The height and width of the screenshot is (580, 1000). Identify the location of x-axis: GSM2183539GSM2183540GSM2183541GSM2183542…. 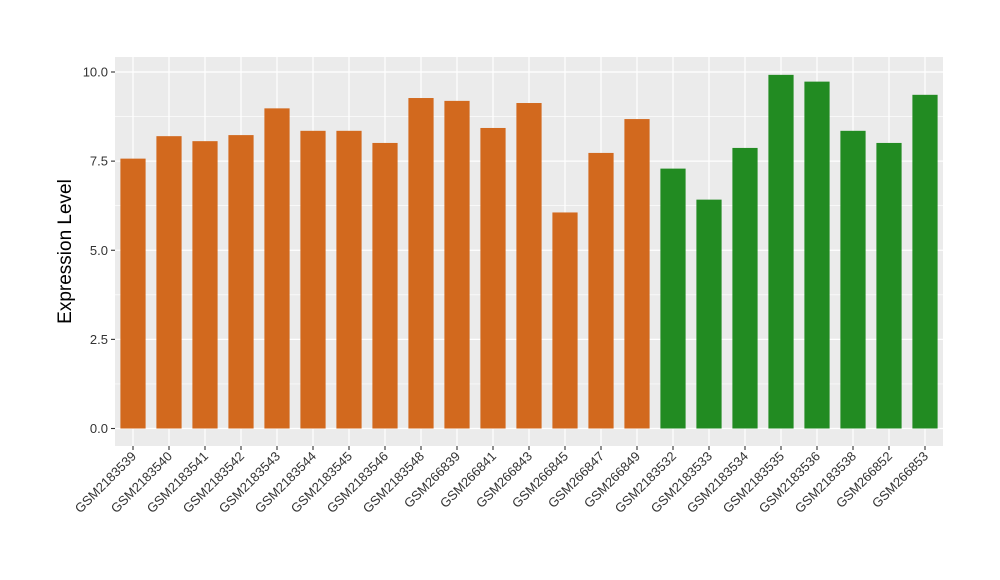
(501, 481).